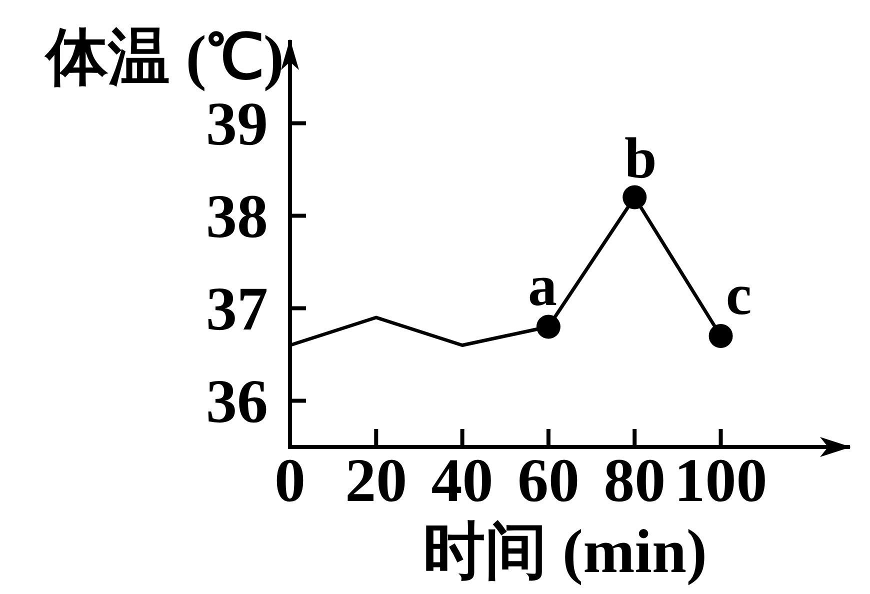  What do you see at coordinates (462, 481) in the screenshot?
I see `x-tick-label: 40` at bounding box center [462, 481].